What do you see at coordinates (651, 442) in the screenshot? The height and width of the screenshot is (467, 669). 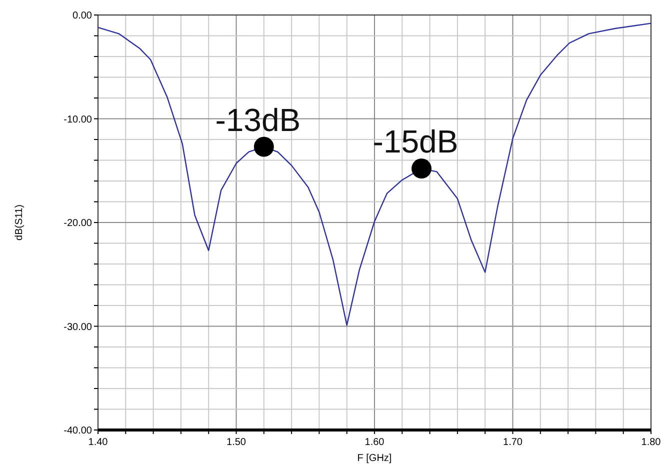 I see `x-tick-label: 1.80` at bounding box center [651, 442].